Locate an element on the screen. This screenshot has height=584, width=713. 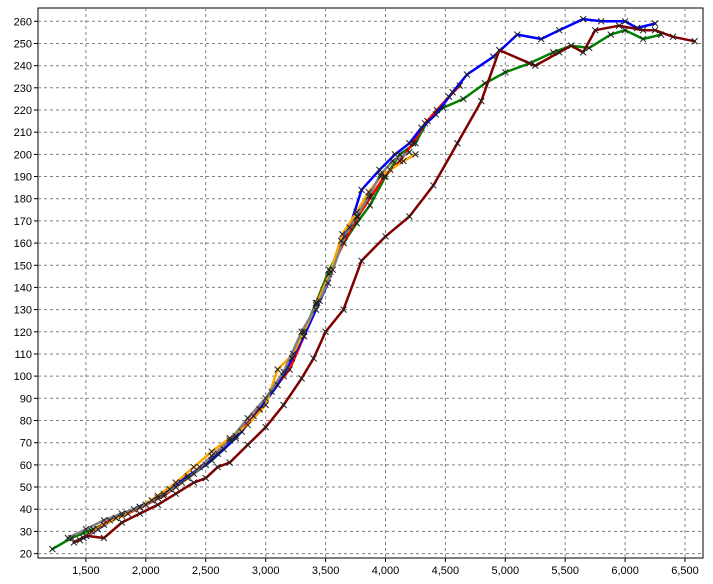
y-tick-label: 250 is located at coordinates (23, 45).